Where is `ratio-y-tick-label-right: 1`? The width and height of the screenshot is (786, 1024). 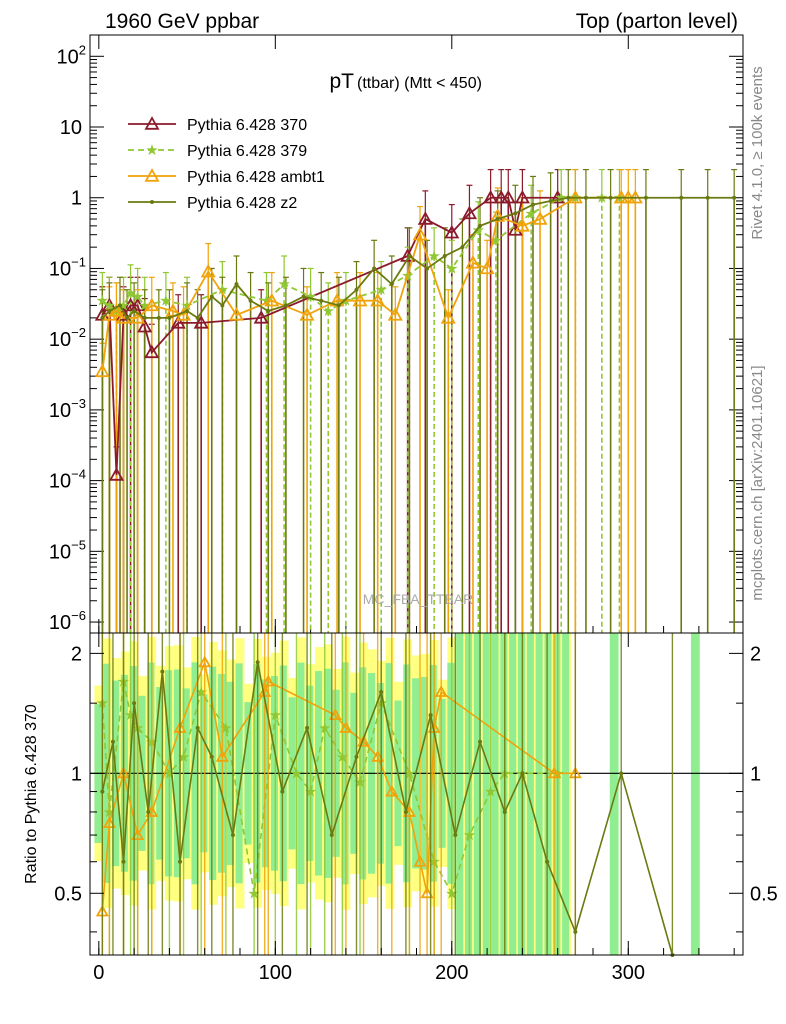
ratio-y-tick-label-right: 1 is located at coordinates (755, 774).